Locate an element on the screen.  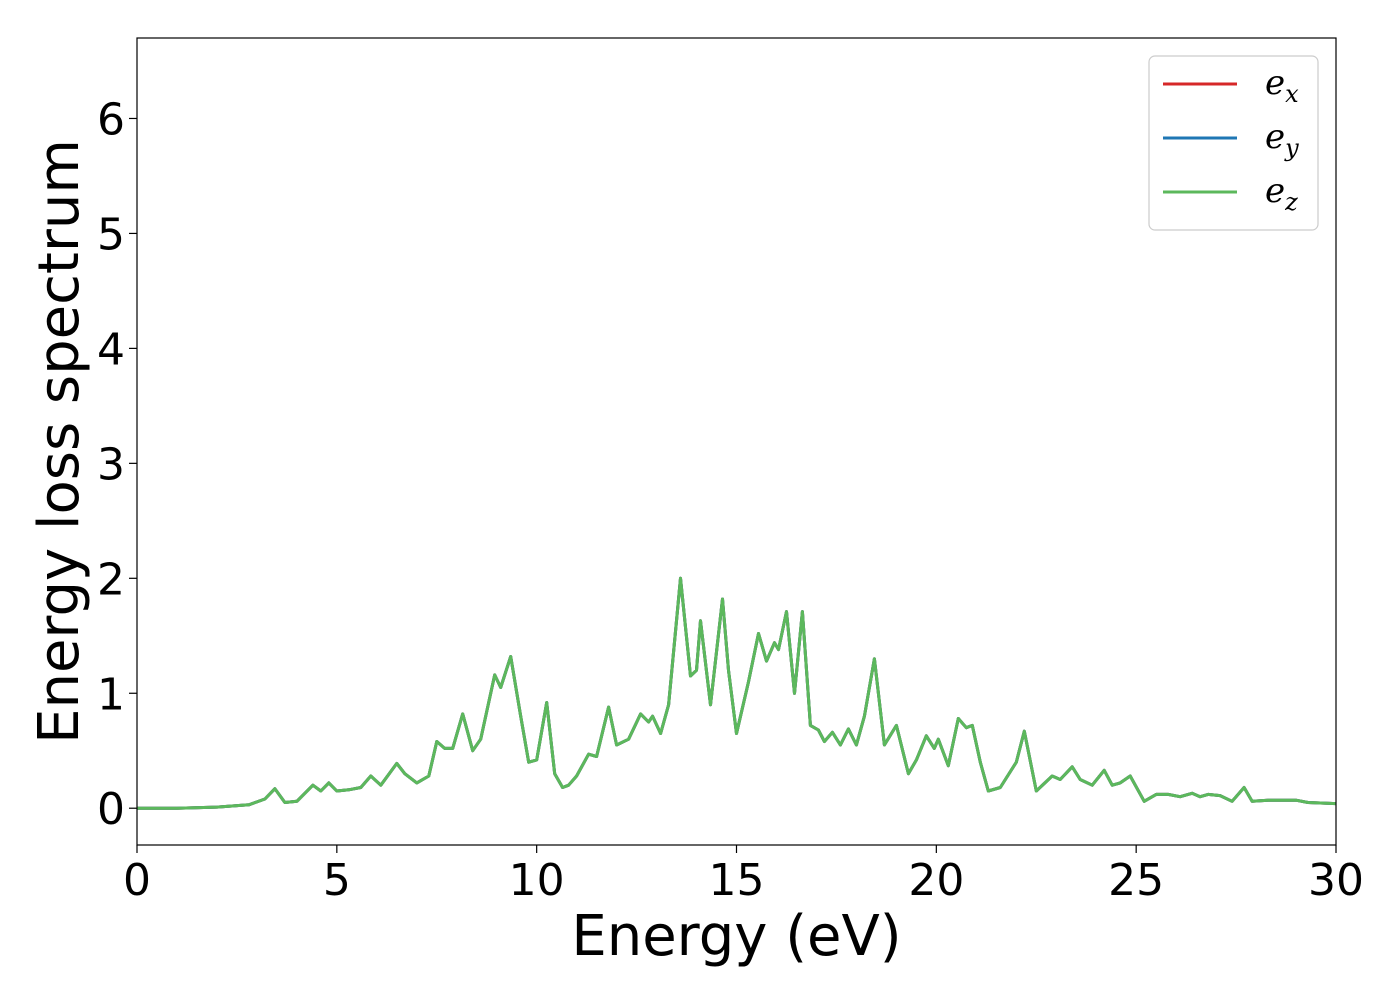
legend-label-z: ez is located at coordinates (1281, 193).